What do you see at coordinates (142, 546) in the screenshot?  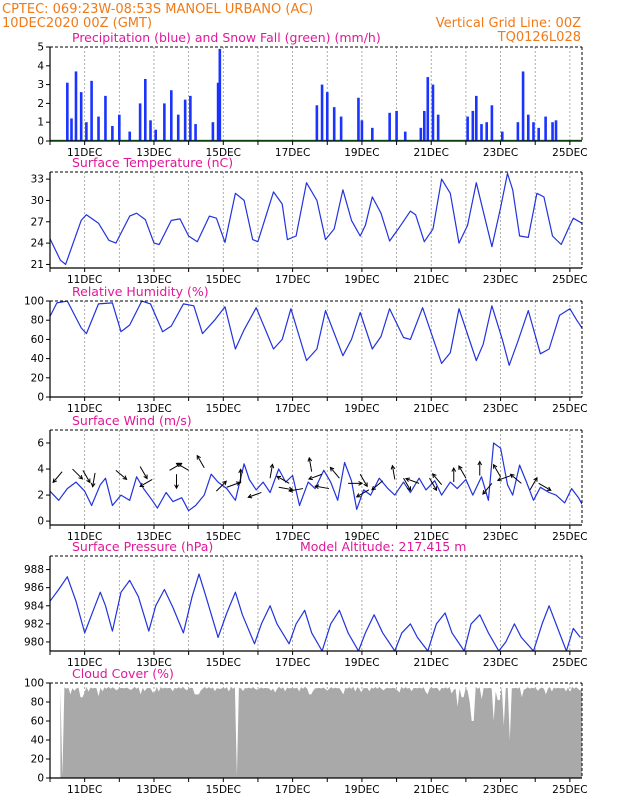 I see `panel-title: Surface Pressure (hPa)` at bounding box center [142, 546].